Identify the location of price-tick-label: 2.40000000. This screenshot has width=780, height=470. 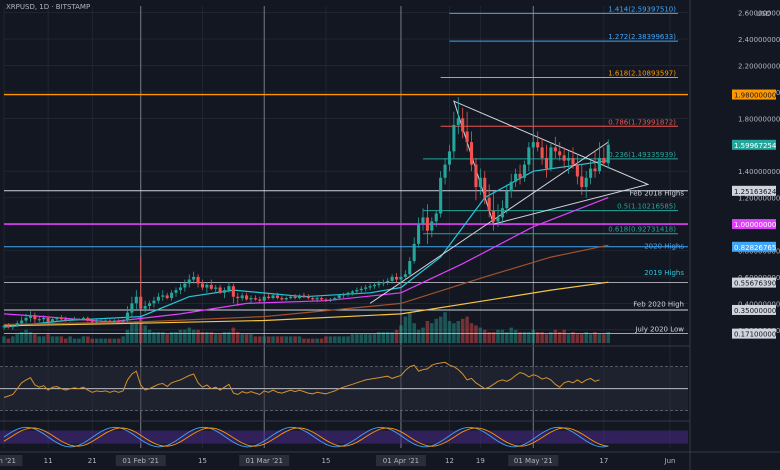
(759, 40).